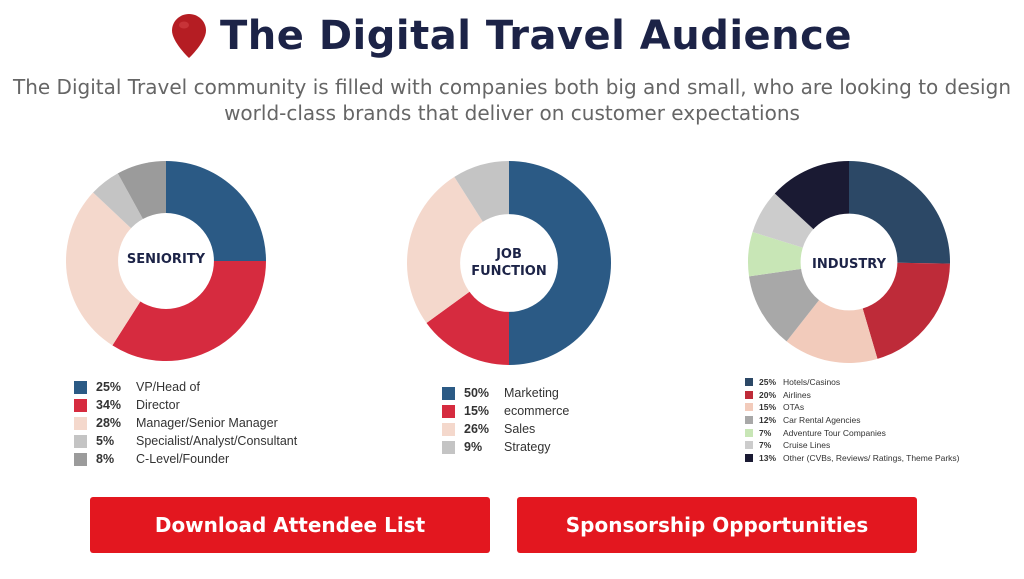  What do you see at coordinates (115, 269) in the screenshot?
I see `donut-slice-manager-senior-manager` at bounding box center [115, 269].